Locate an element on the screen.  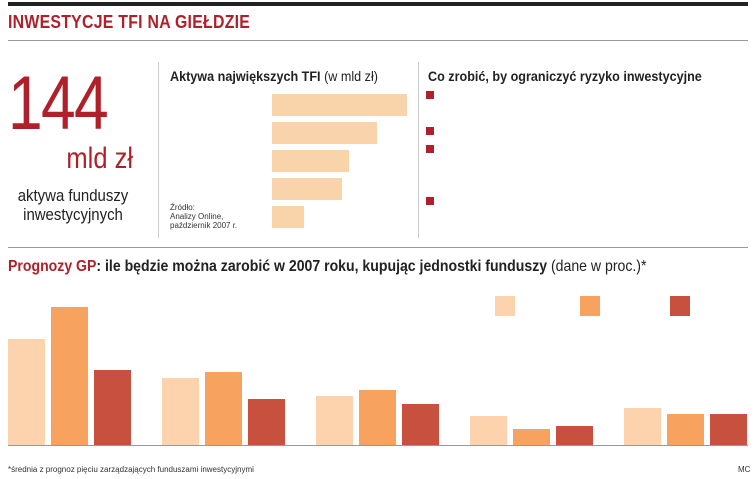
tfi-title-main: Aktywa największych TFI is located at coordinates (245, 76).